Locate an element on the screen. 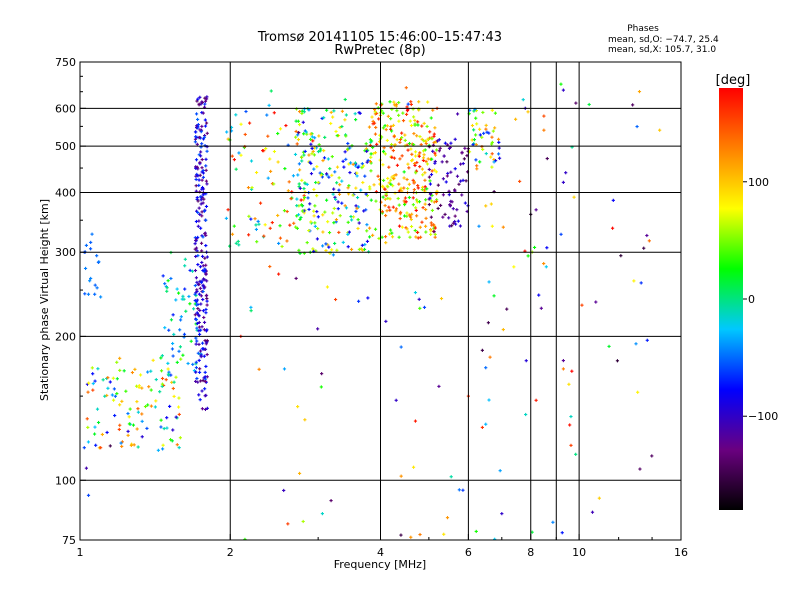  colorbar is located at coordinates (731, 299).